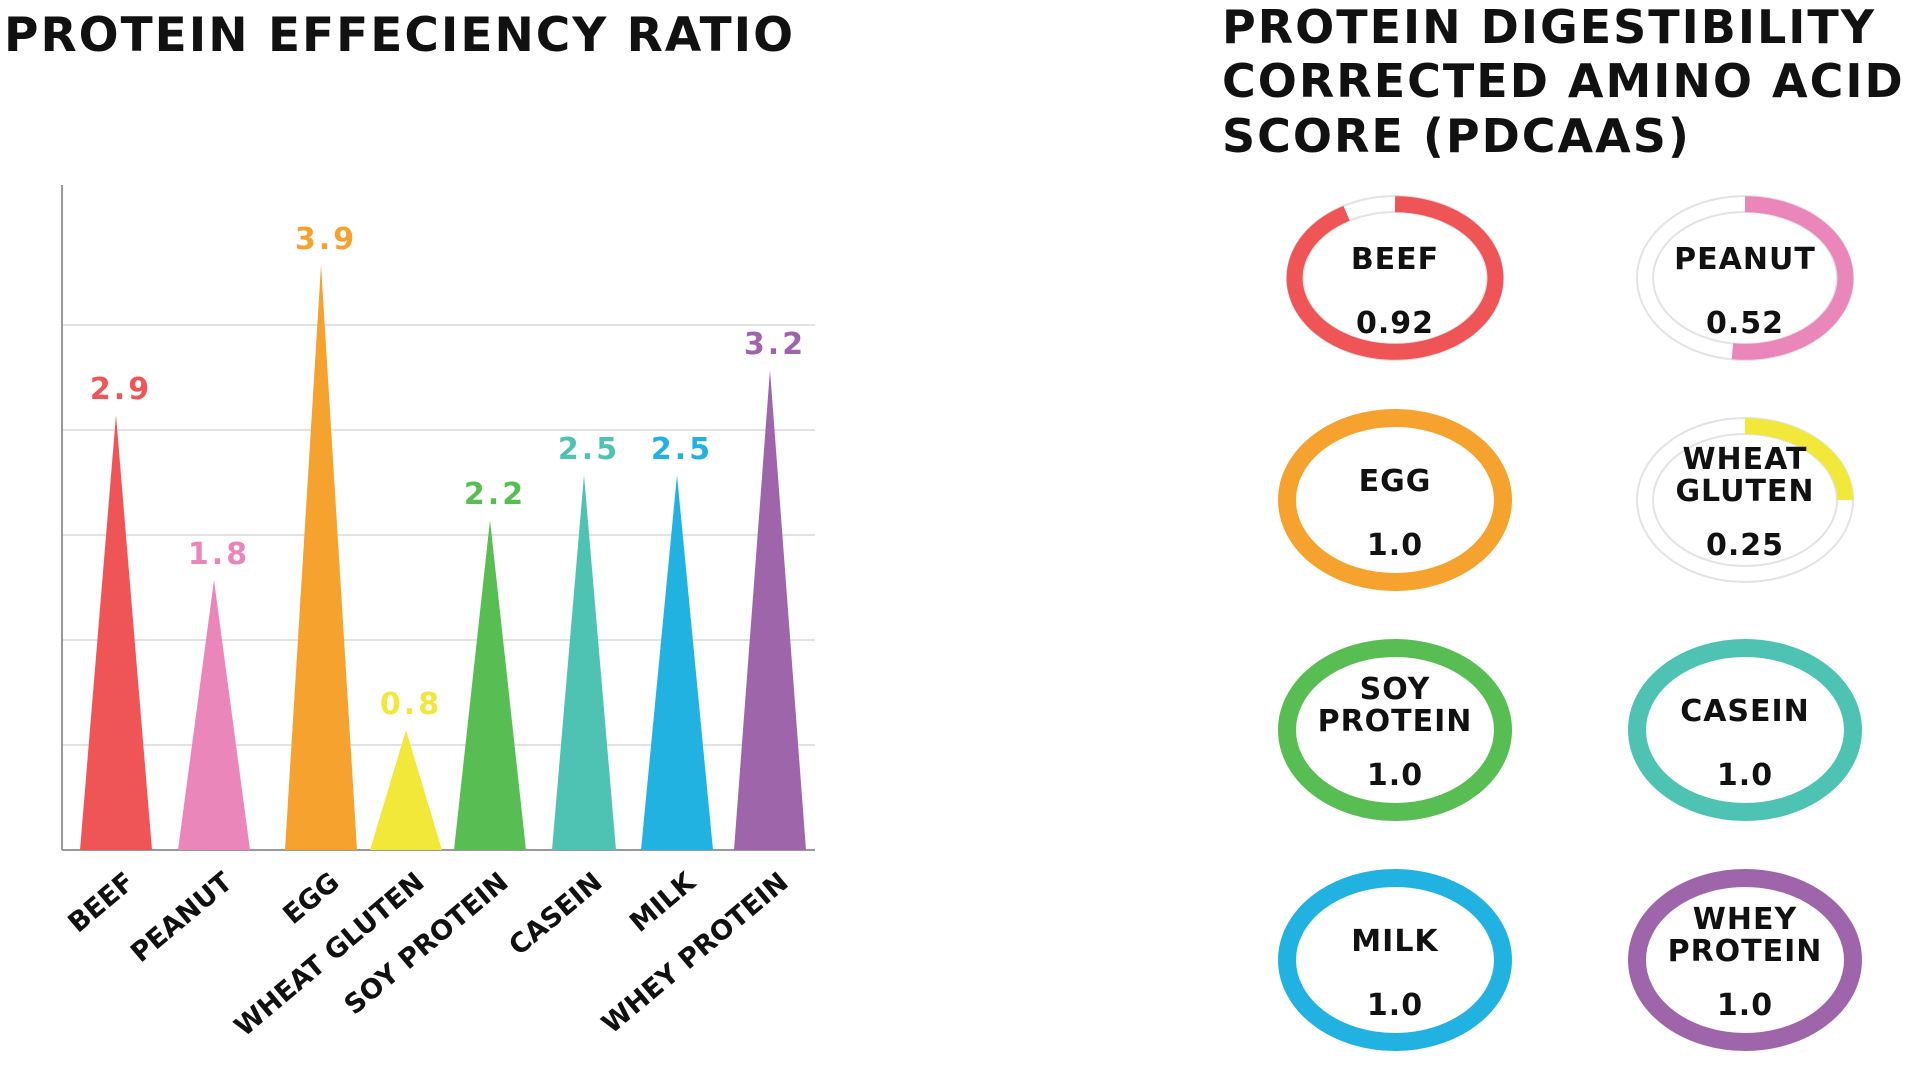 Image resolution: width=1921 pixels, height=1081 pixels. I want to click on gauge-milk: MILK 1.0, so click(1395, 960).